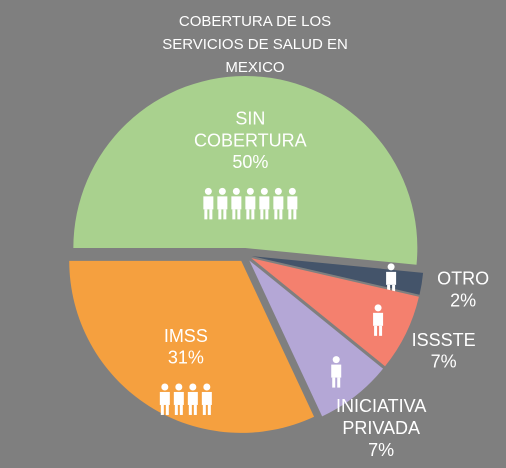 The image size is (506, 468). Describe the element at coordinates (250, 162) in the screenshot. I see `slice-value-label: 50%` at that location.